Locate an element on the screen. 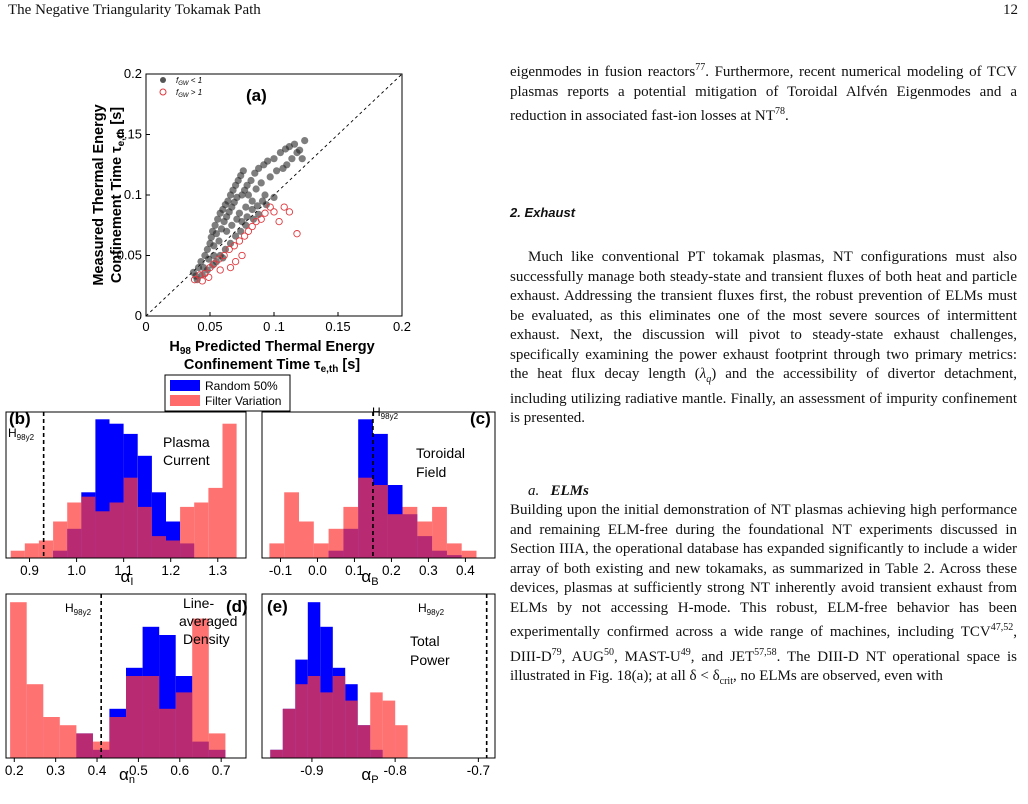  x-tick-label: 0.1 is located at coordinates (354, 570).